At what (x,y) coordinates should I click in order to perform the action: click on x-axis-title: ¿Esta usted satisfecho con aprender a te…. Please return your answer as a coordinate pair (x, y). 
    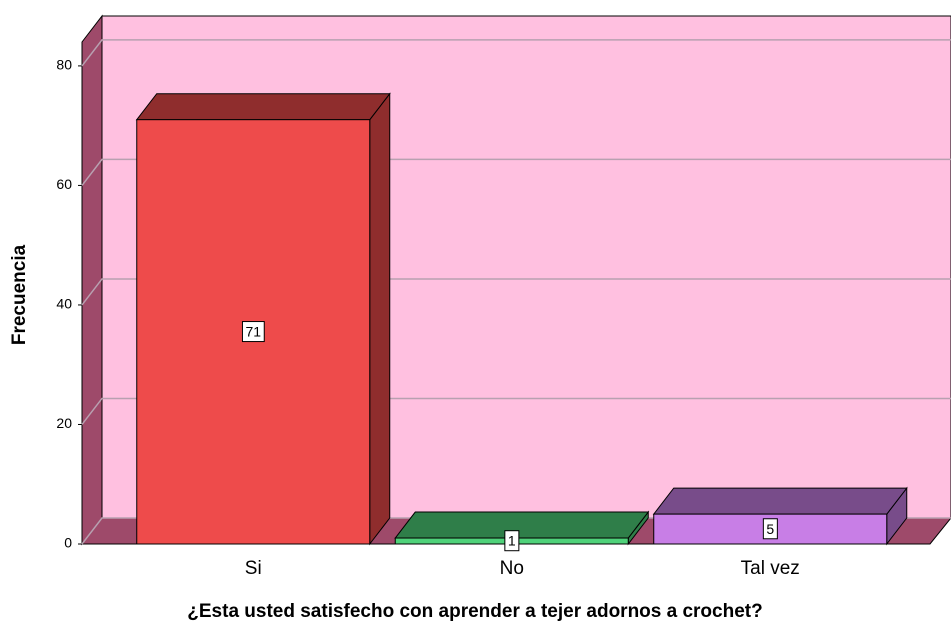
    Looking at the image, I should click on (474, 611).